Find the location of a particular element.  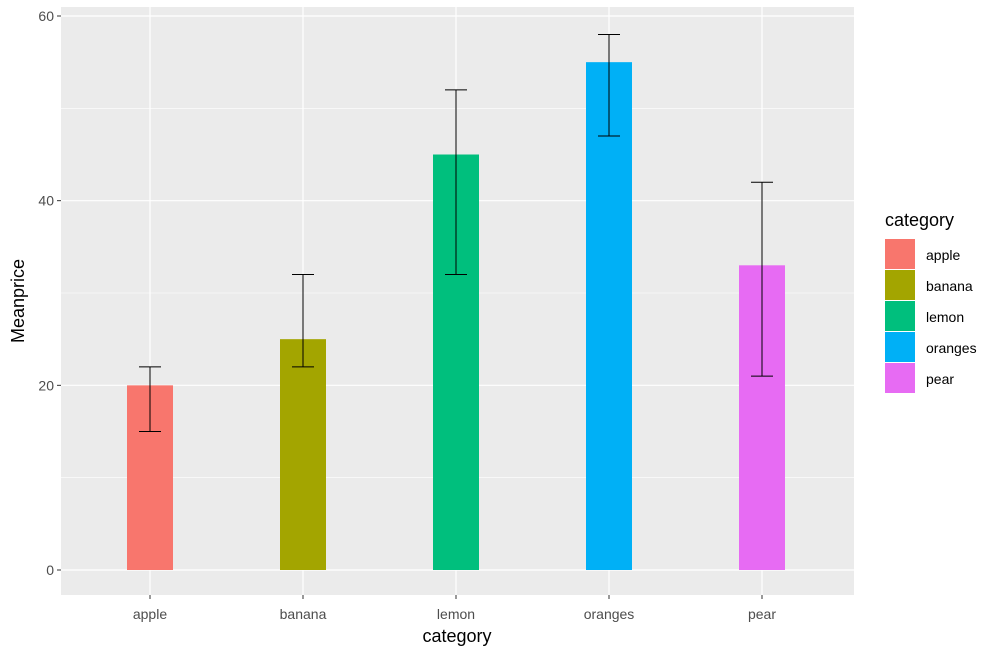

error-bar-banana is located at coordinates (303, 321).